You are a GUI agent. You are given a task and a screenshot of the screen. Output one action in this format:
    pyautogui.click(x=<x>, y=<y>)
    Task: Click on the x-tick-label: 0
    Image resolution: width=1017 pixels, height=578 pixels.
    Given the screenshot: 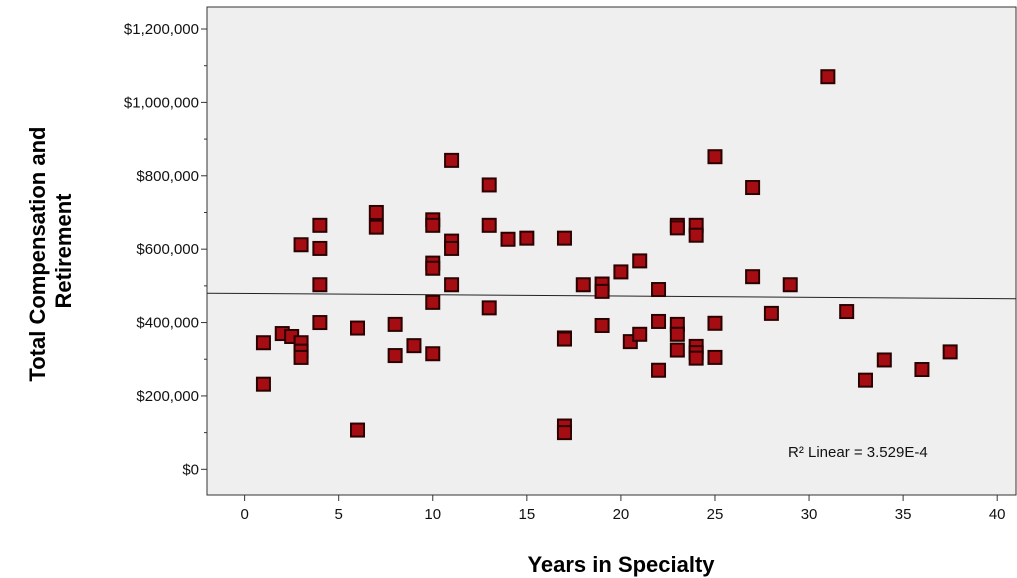 What is the action you would take?
    pyautogui.click(x=244, y=514)
    